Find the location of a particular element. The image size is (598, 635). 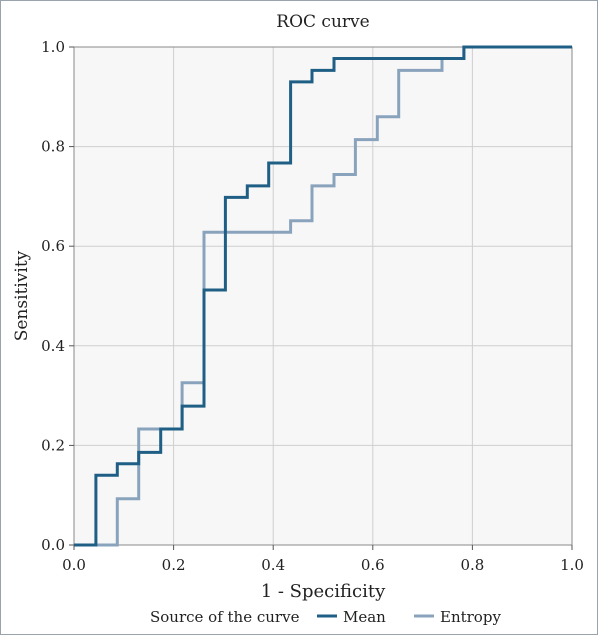

y-tick-label: 0.0 is located at coordinates (53, 545).